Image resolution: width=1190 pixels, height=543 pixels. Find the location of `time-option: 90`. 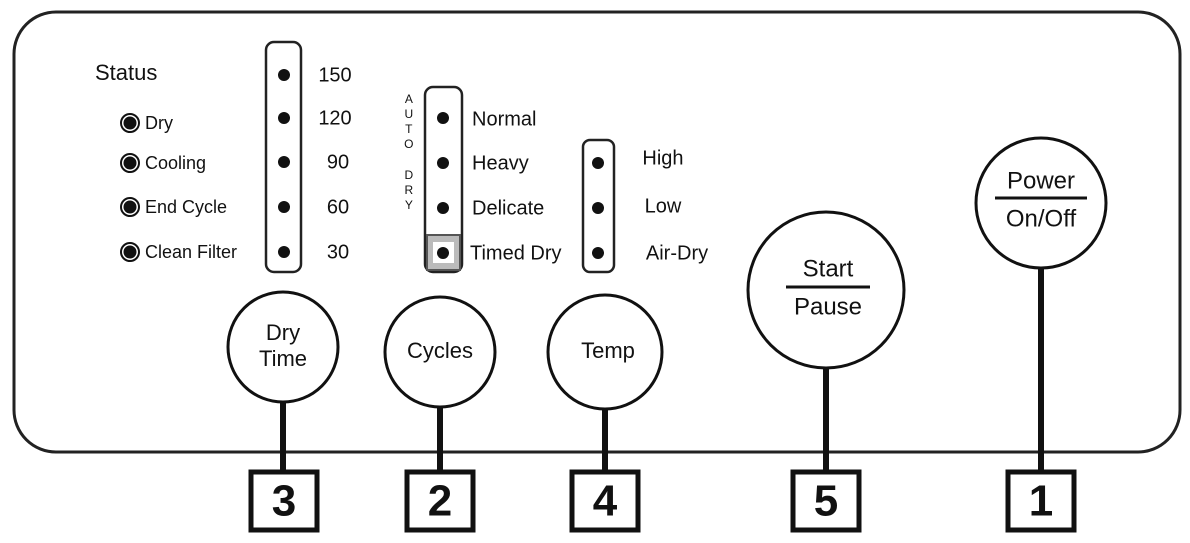

time-option: 90 is located at coordinates (338, 162).